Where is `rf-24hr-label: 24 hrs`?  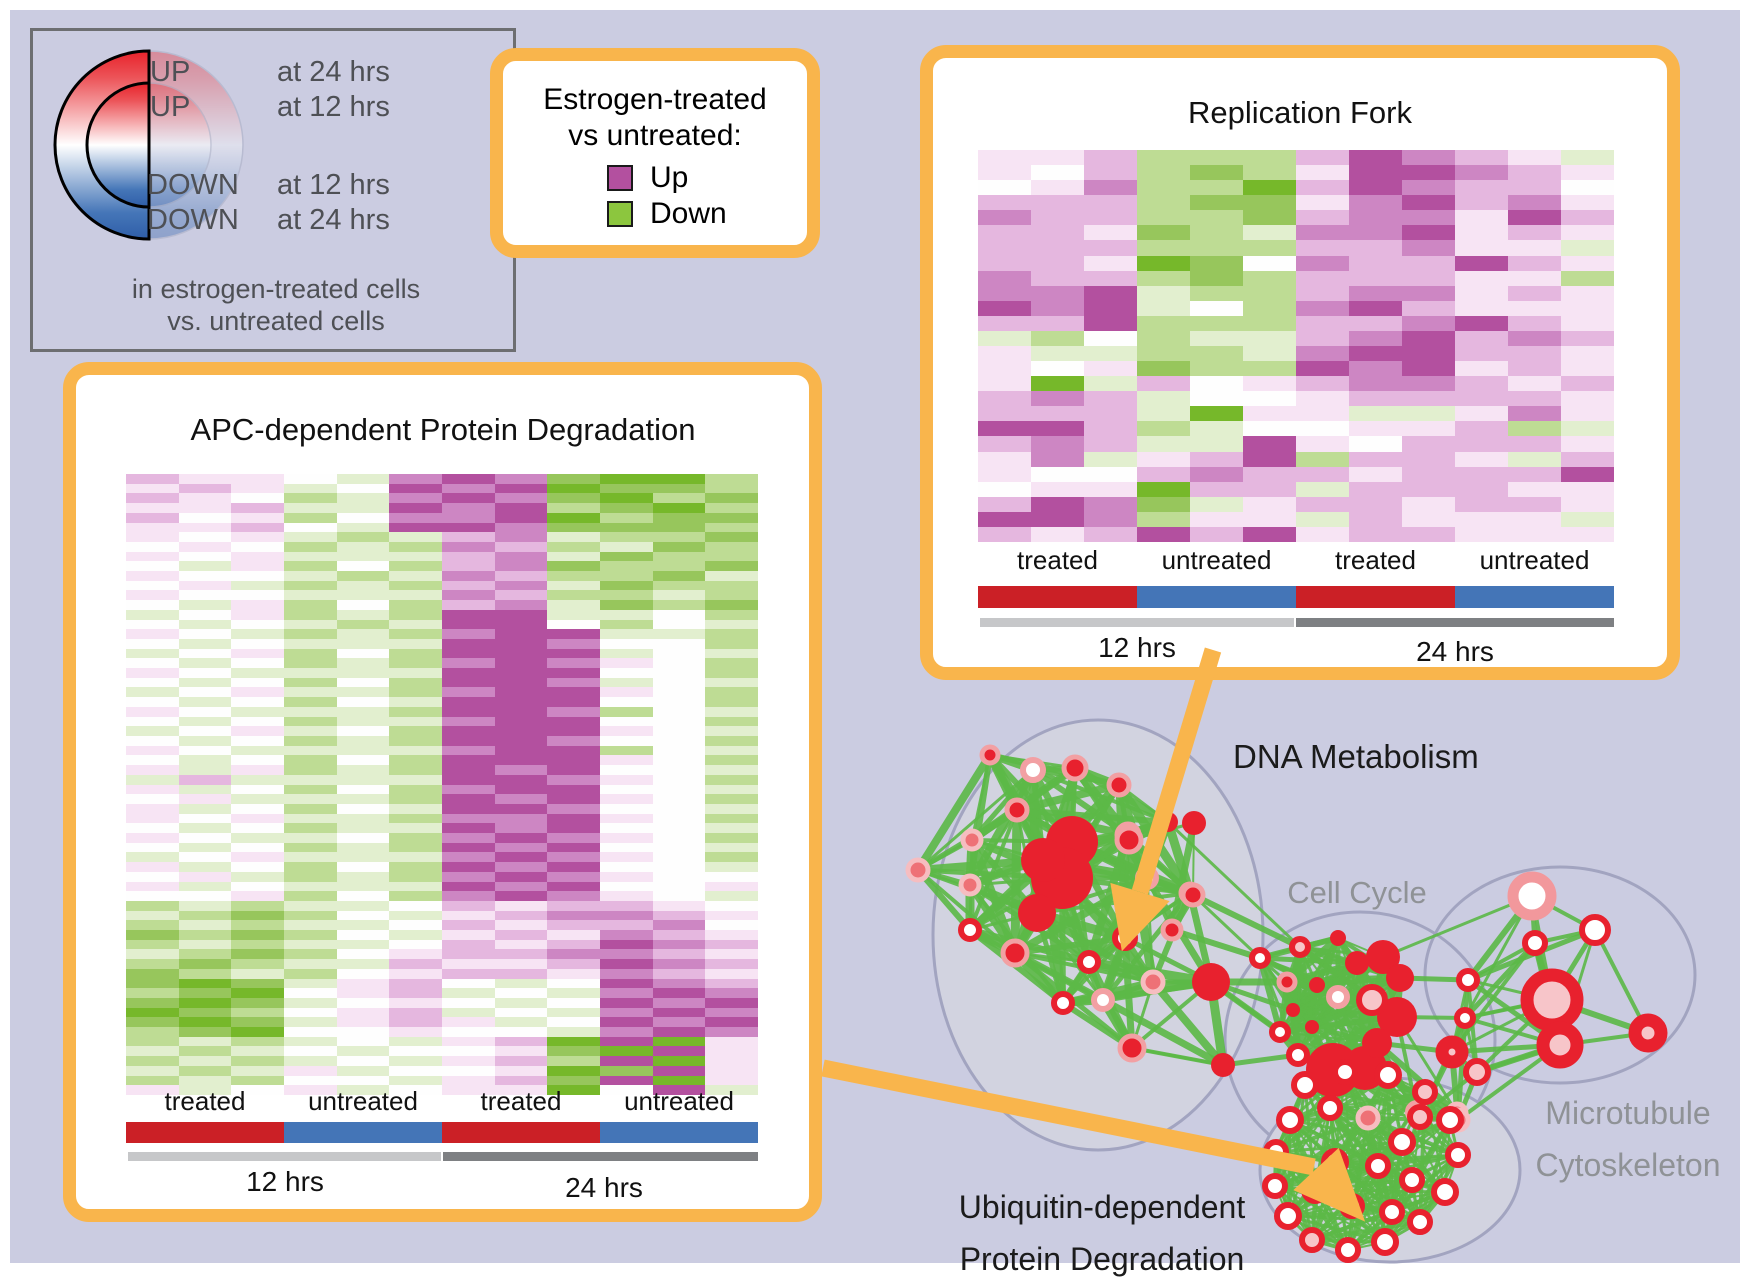 rf-24hr-label: 24 hrs is located at coordinates (1455, 651).